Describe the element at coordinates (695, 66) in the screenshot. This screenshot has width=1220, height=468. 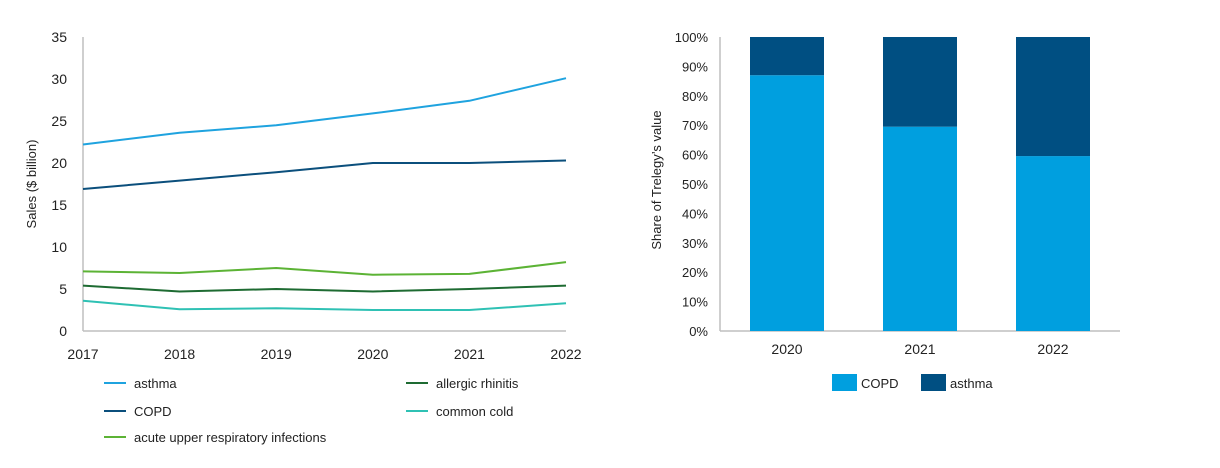
I see `y-tick-label: 90%` at that location.